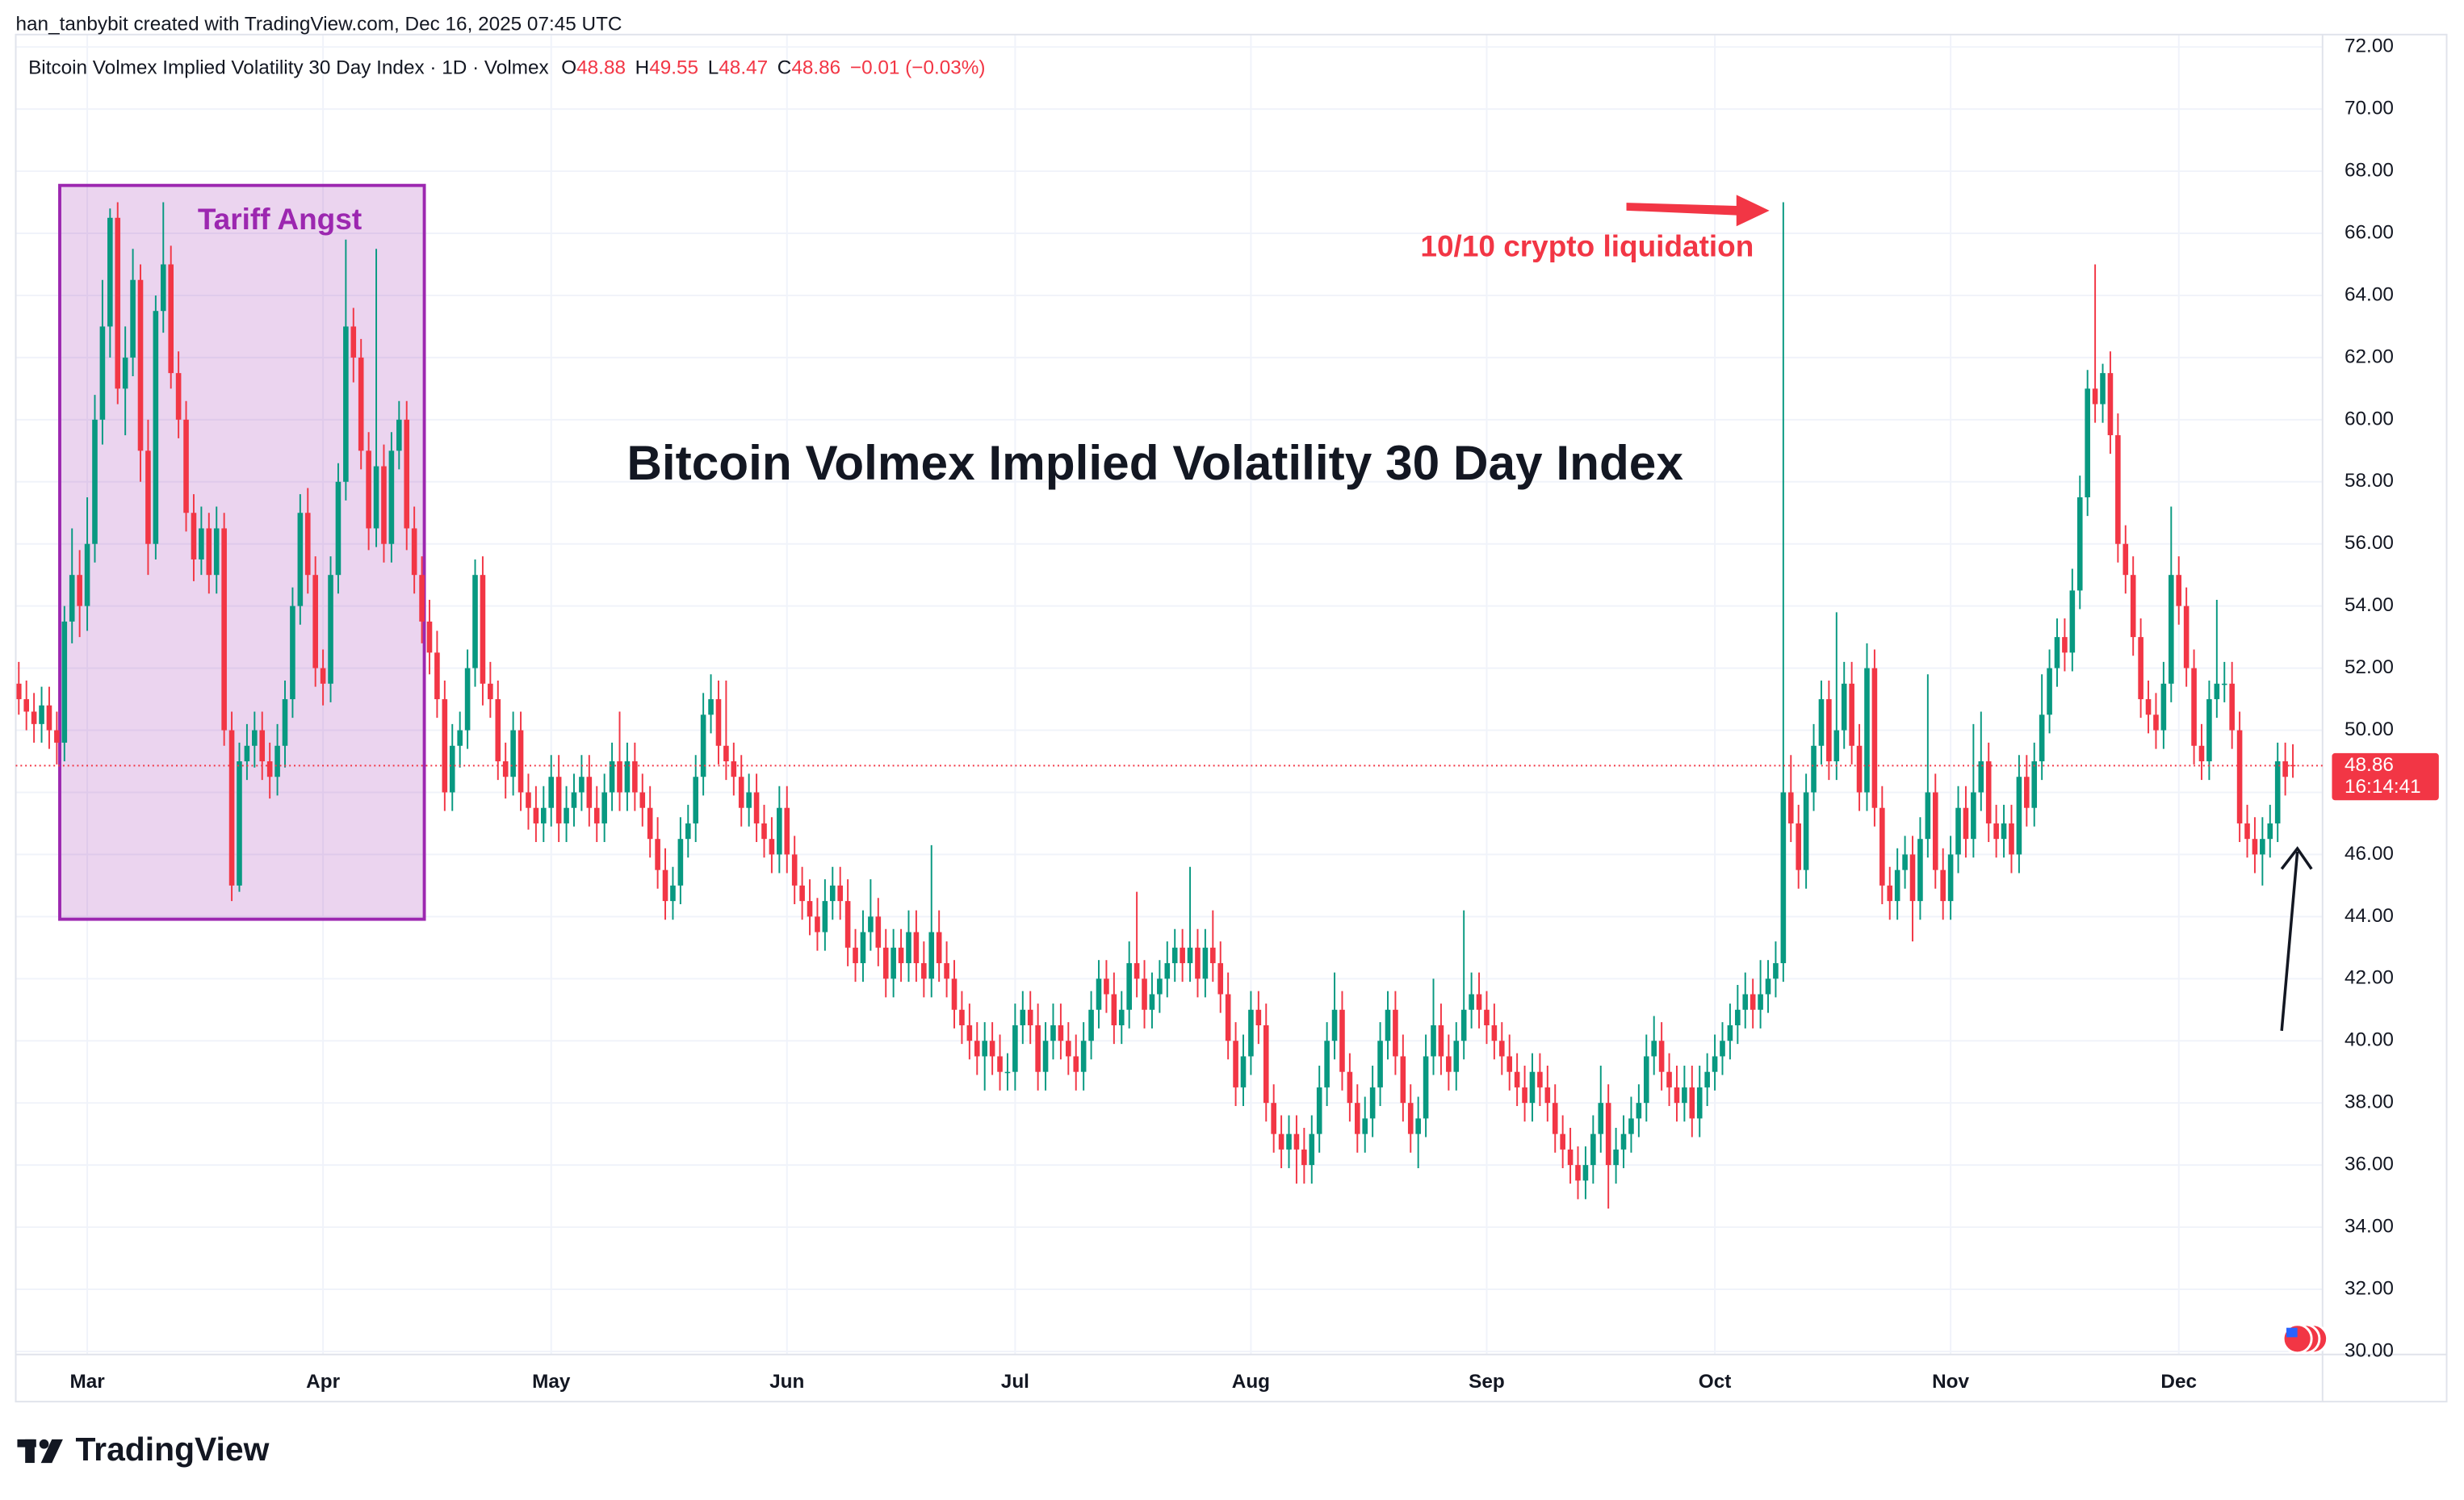 The width and height of the screenshot is (2464, 1500). I want to click on x-tick-label: Jun, so click(786, 1382).